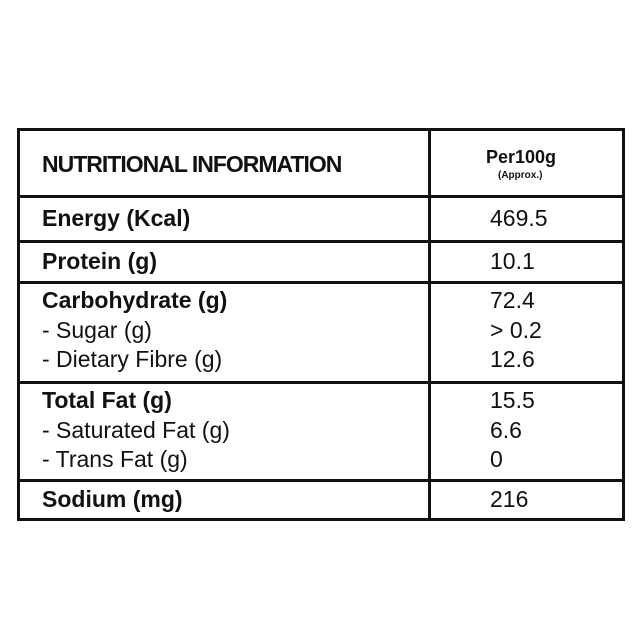  Describe the element at coordinates (136, 429) in the screenshot. I see `sub-nutrient-label: - Saturated Fat (g)` at that location.